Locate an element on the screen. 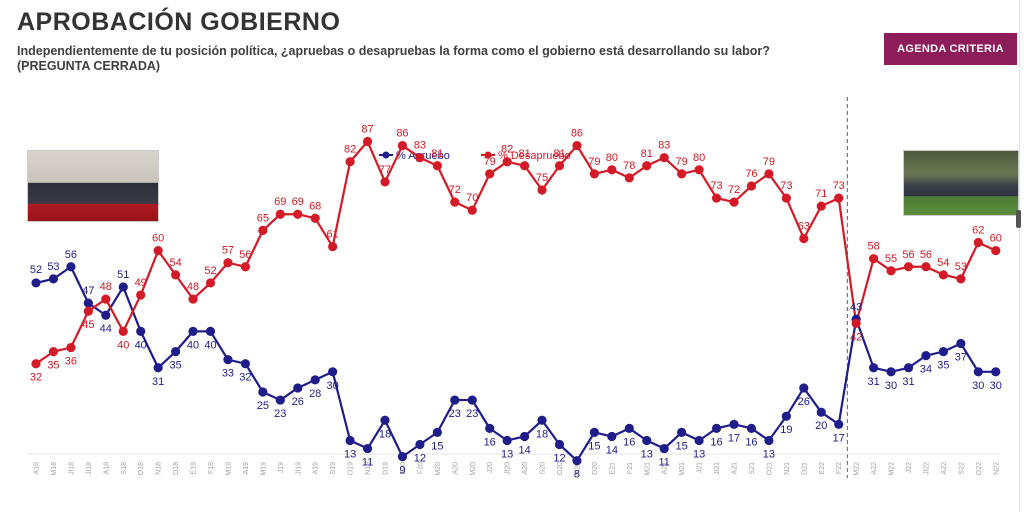  apruebo-value-label: 15 is located at coordinates (682, 446).